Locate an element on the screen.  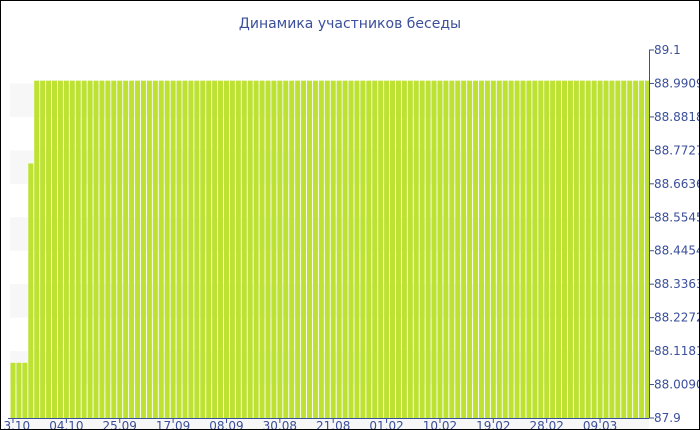
y-tick-label: 88.7727 is located at coordinates (677, 150).